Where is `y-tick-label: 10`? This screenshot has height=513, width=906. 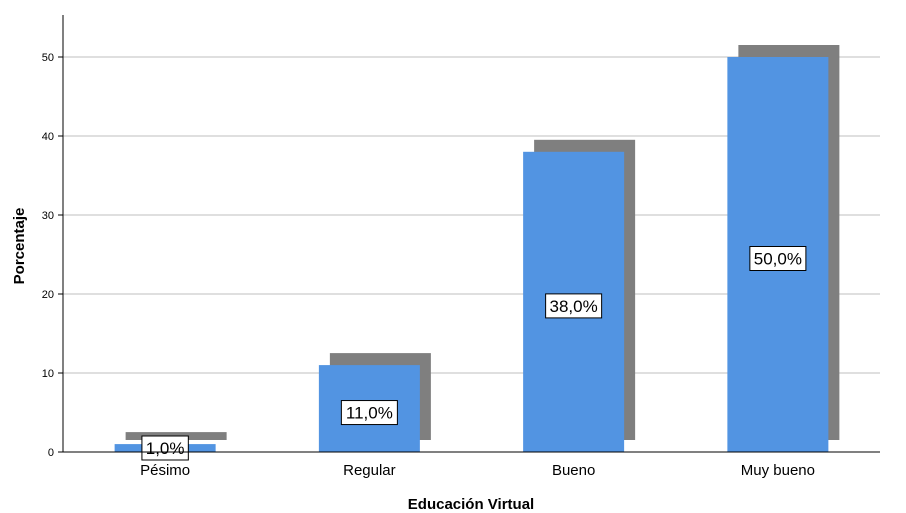 y-tick-label: 10 is located at coordinates (48, 374).